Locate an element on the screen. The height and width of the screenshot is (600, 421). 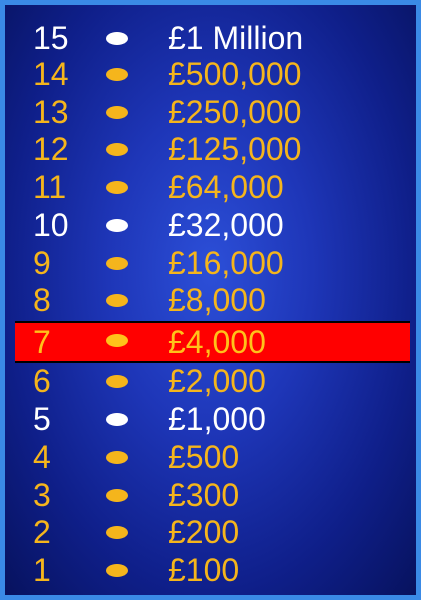
level-number: 4 is located at coordinates (42, 457).